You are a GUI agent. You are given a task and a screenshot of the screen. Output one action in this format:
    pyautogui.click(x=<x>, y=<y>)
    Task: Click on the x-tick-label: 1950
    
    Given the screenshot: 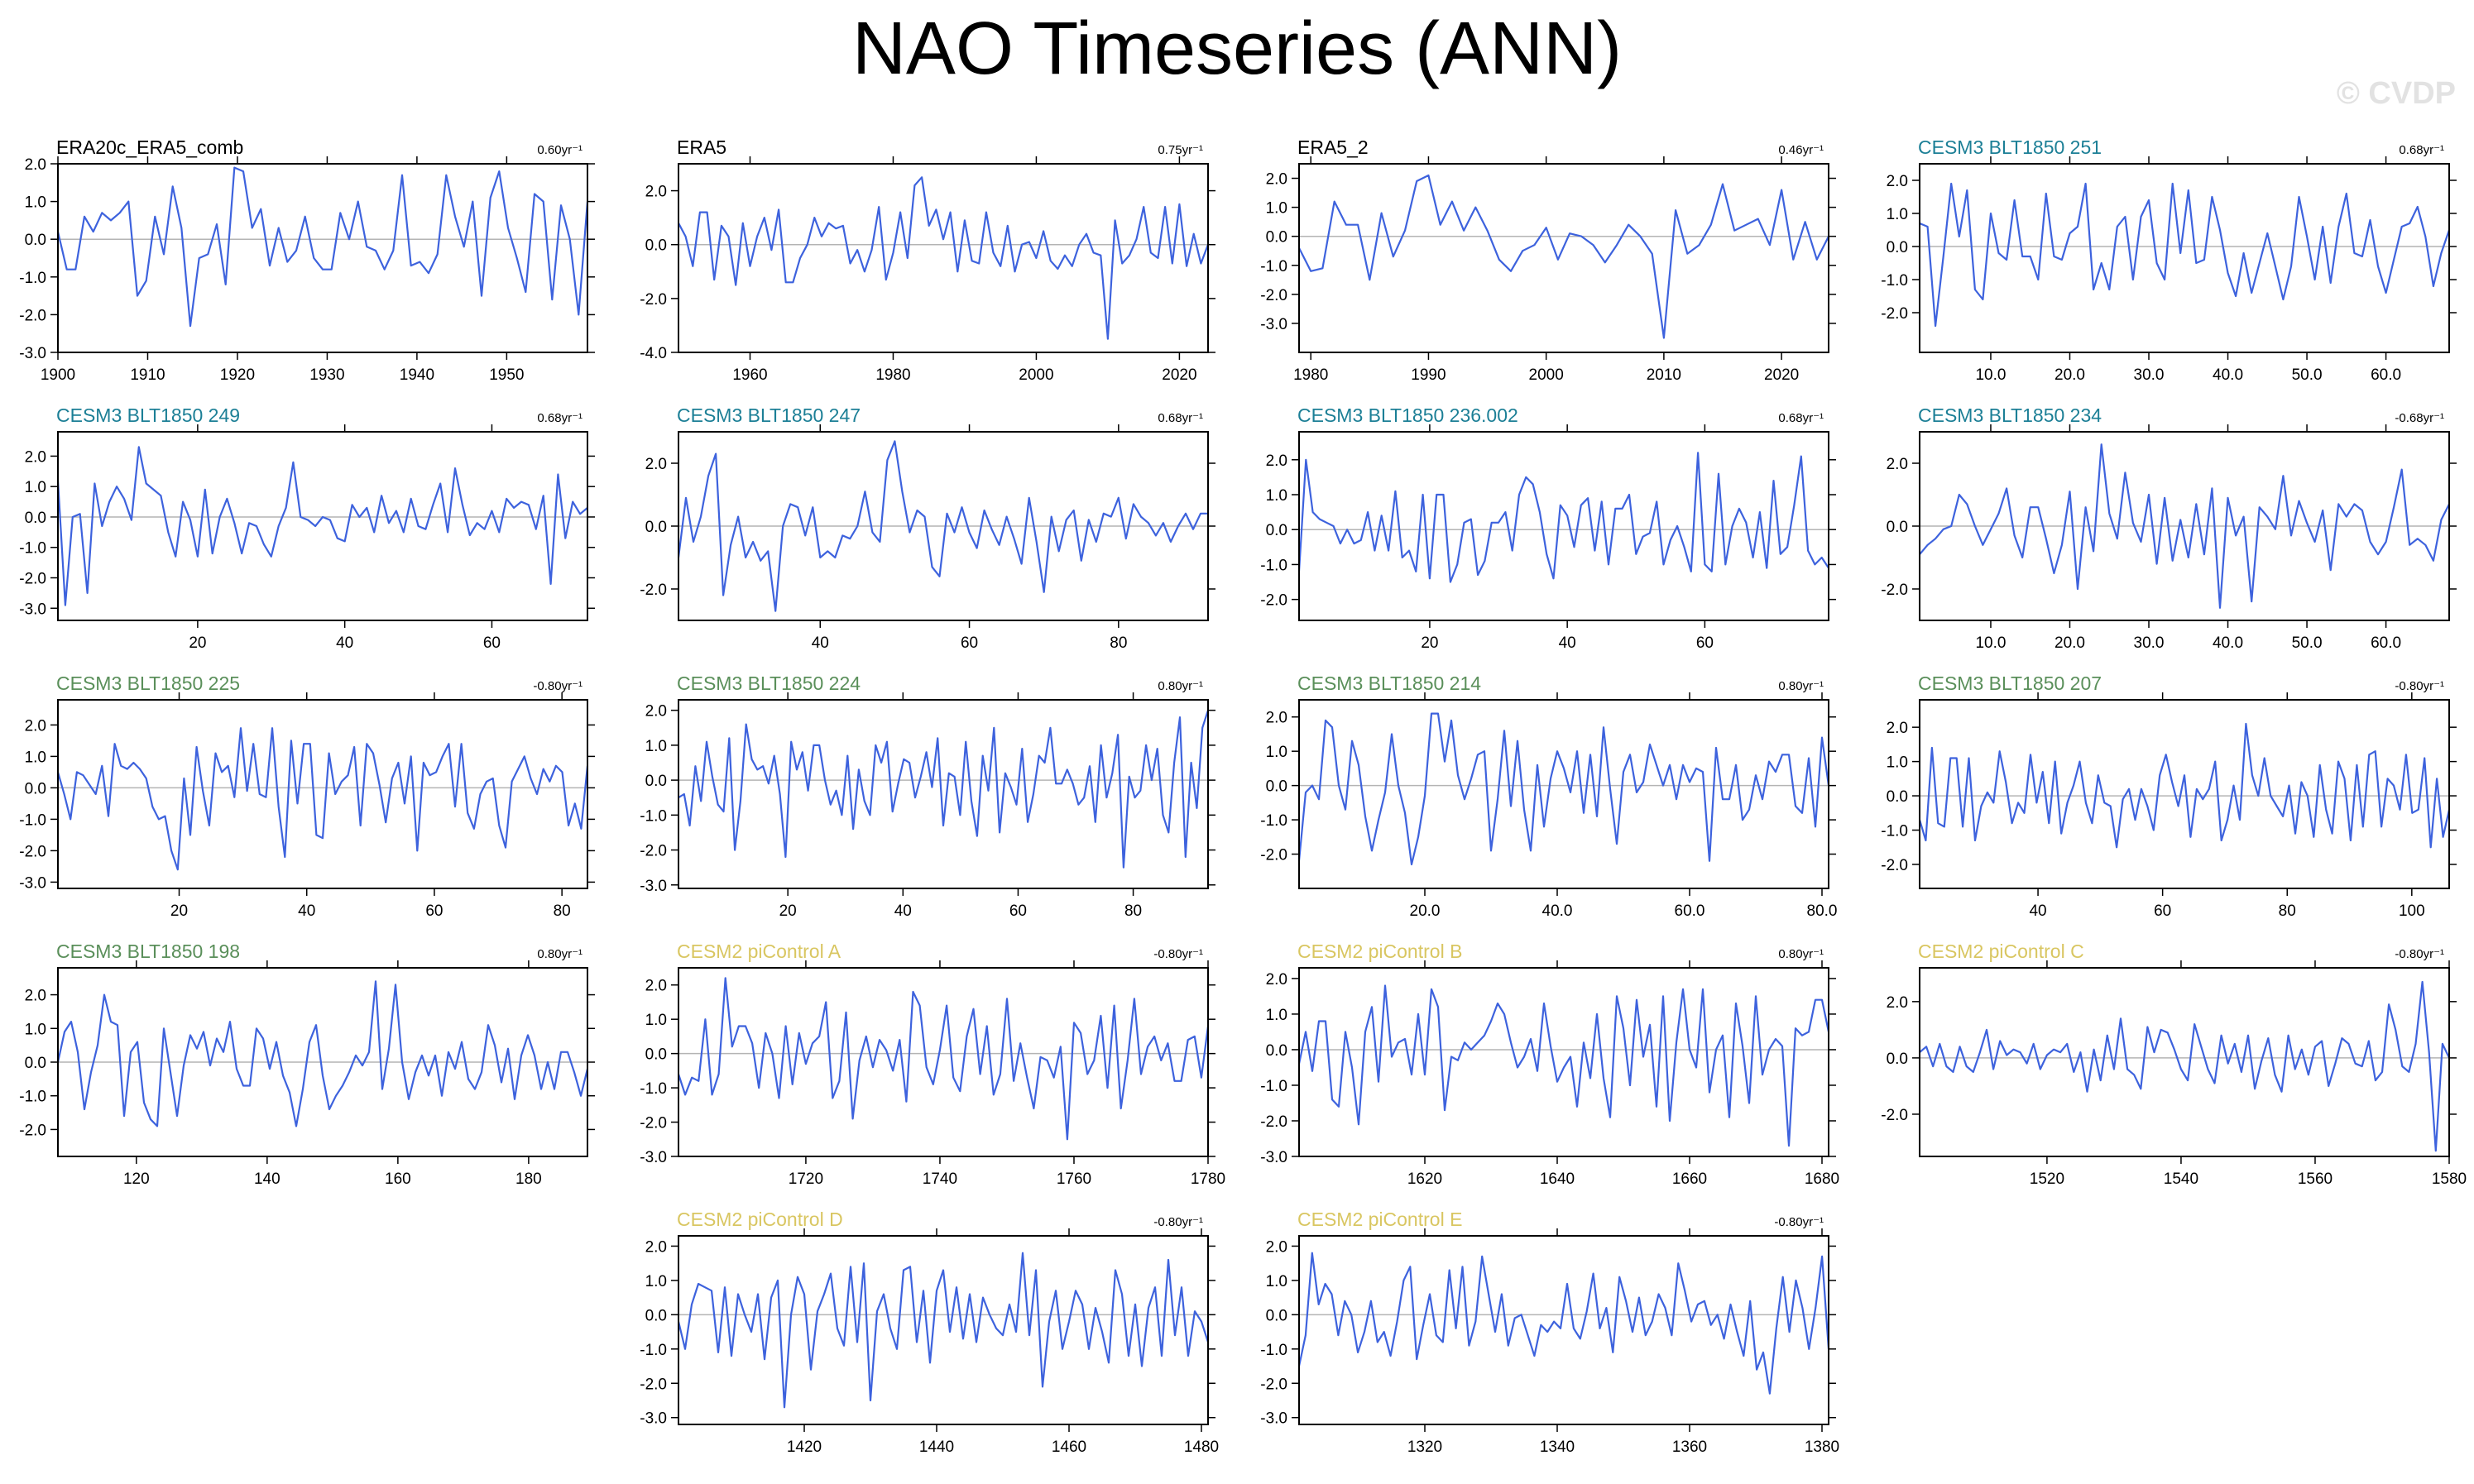 What is the action you would take?
    pyautogui.click(x=506, y=375)
    